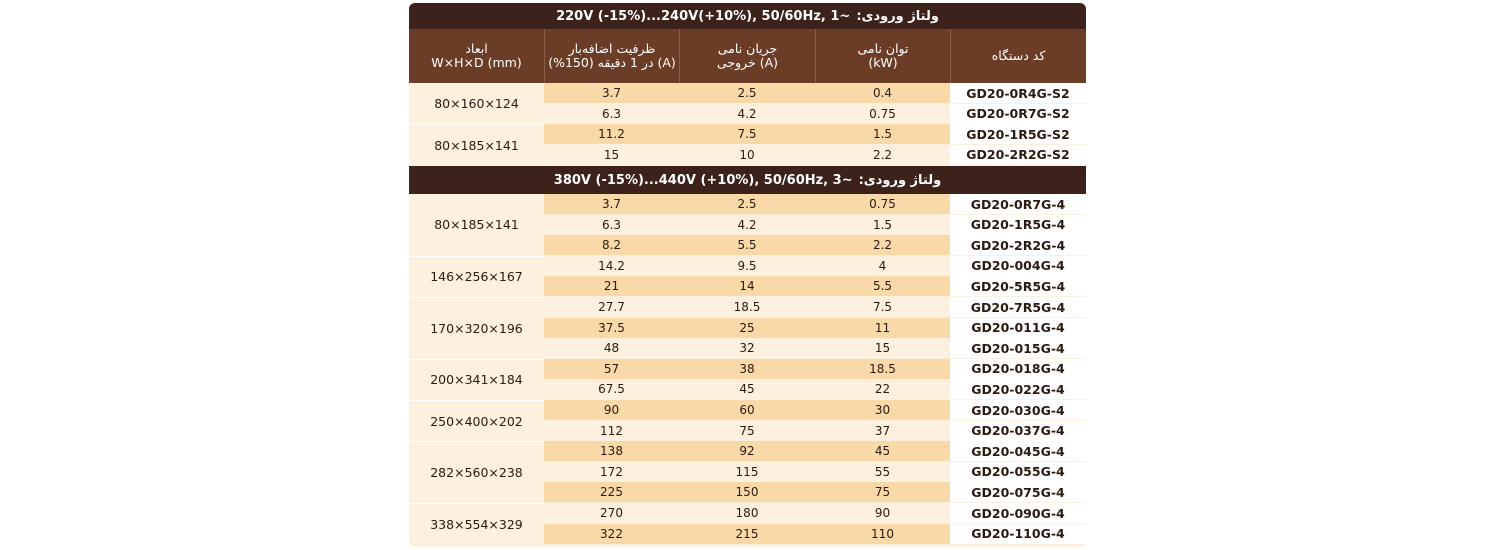 The image size is (1500, 550). Describe the element at coordinates (1018, 451) in the screenshot. I see `device-code-cell: GD20-045G-4` at that location.